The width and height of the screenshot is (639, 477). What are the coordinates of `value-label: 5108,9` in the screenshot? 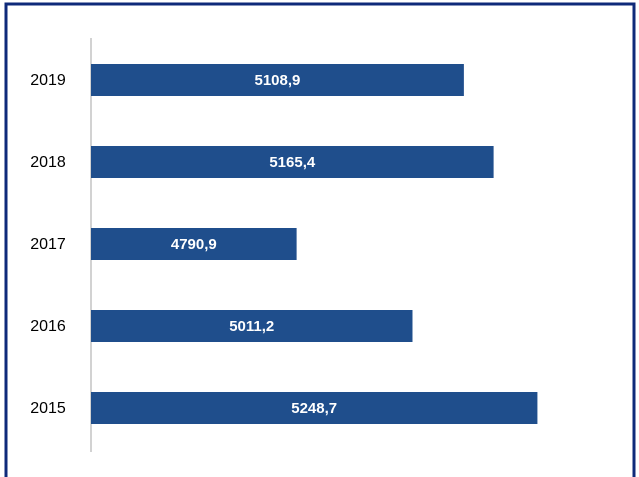 It's located at (277, 80).